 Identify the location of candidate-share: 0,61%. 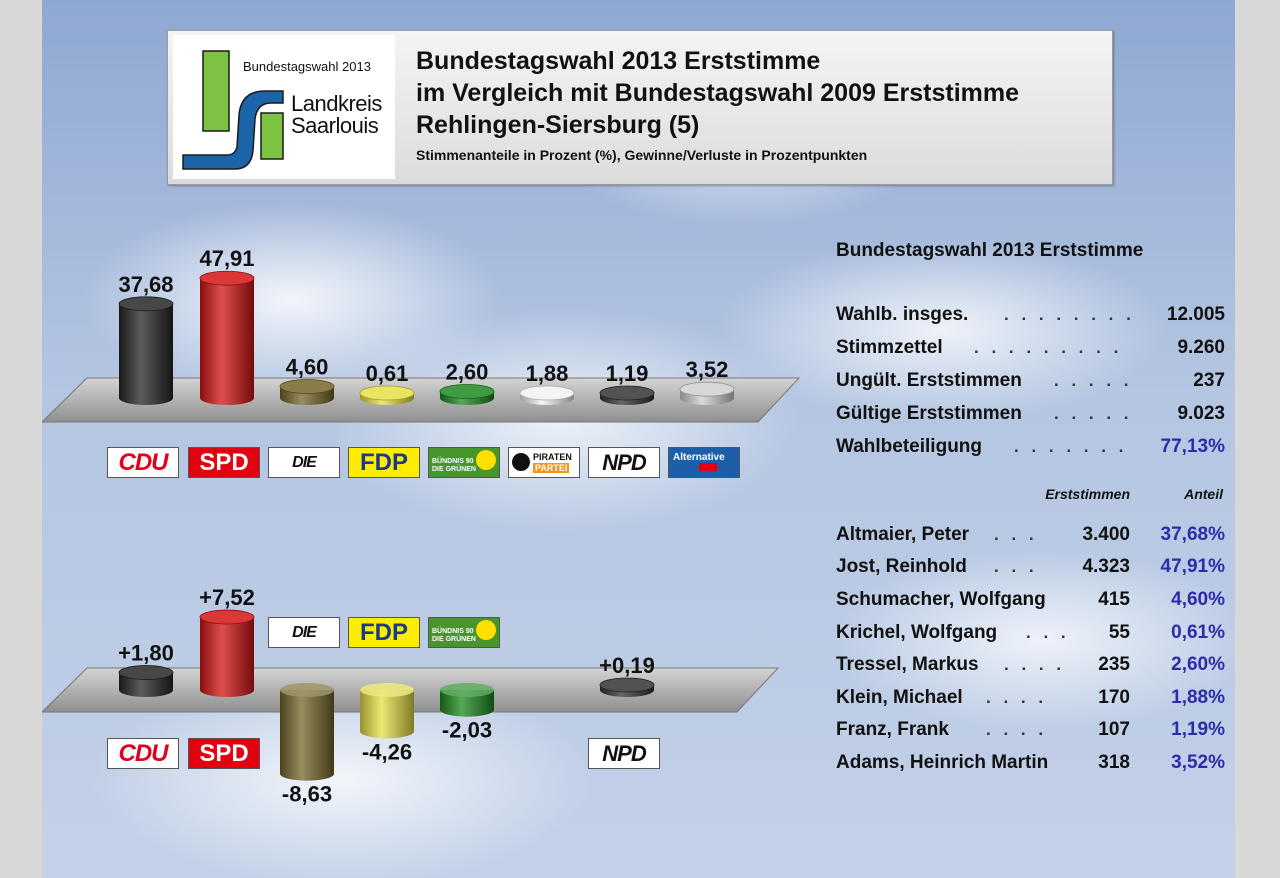
(1198, 632).